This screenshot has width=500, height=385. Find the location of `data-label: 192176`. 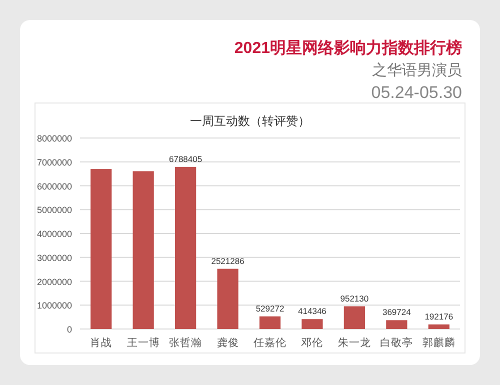

data-label: 192176 is located at coordinates (439, 316).